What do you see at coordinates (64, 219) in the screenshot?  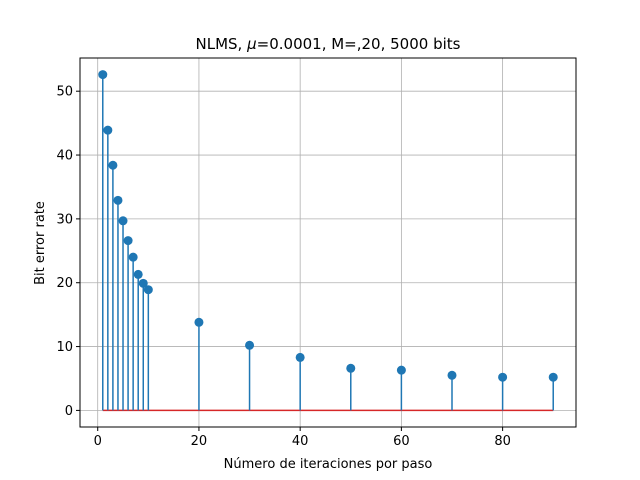 I see `y-tick-label: 30` at bounding box center [64, 219].